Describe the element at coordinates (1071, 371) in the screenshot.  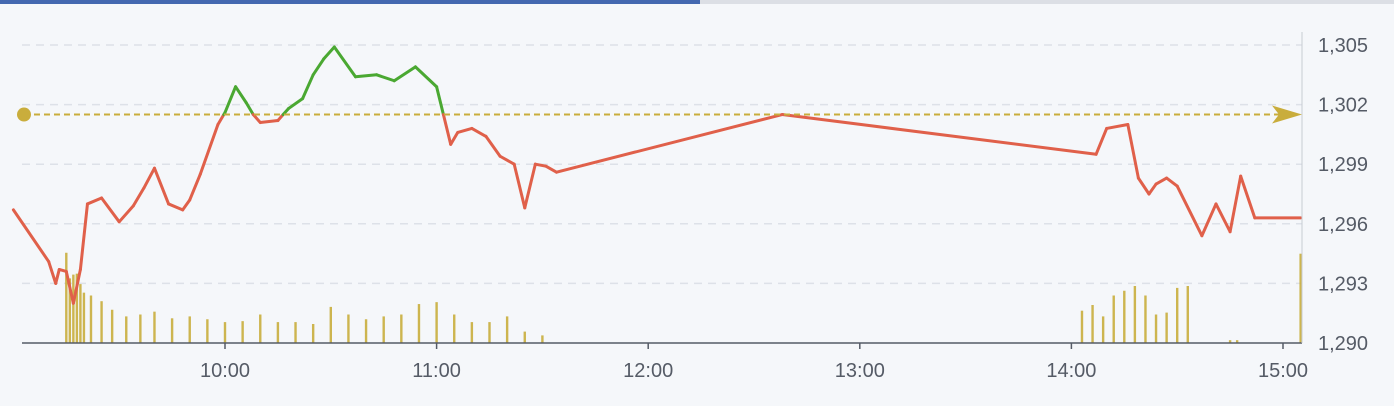
I see `x-tick-label: 14:00` at that location.